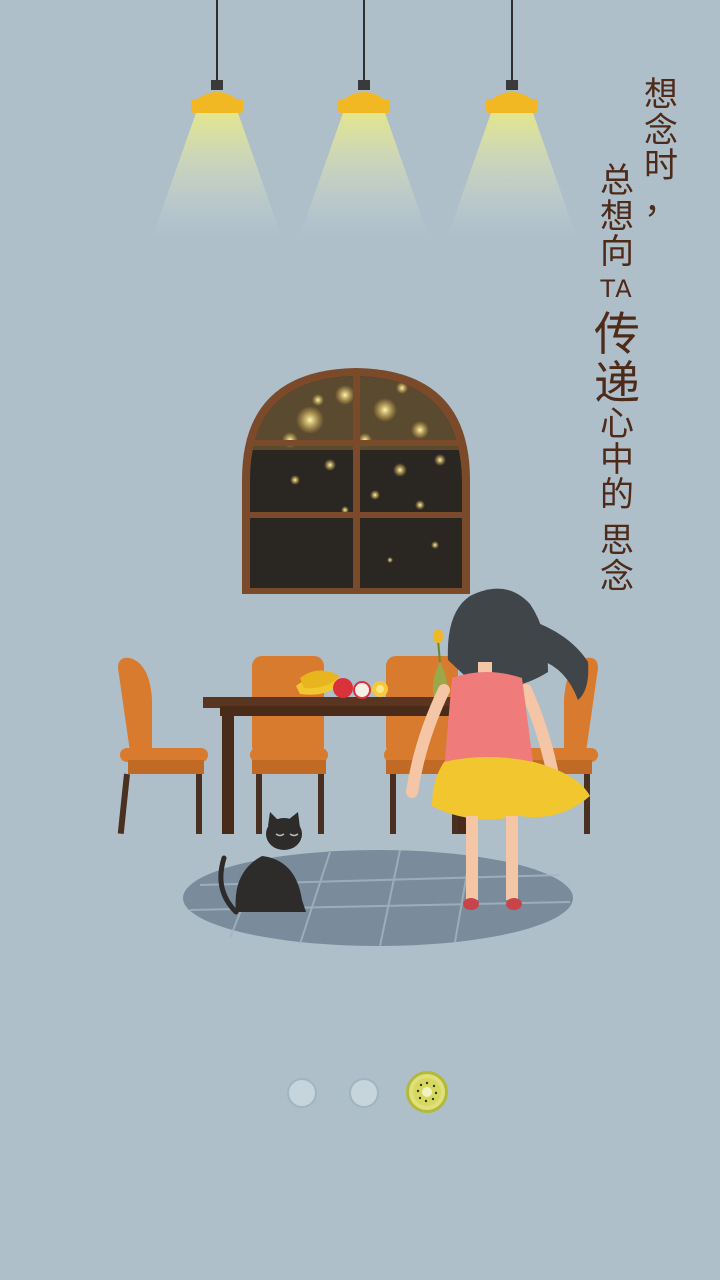  Describe the element at coordinates (617, 382) in the screenshot. I see `caption-char: 递` at that location.